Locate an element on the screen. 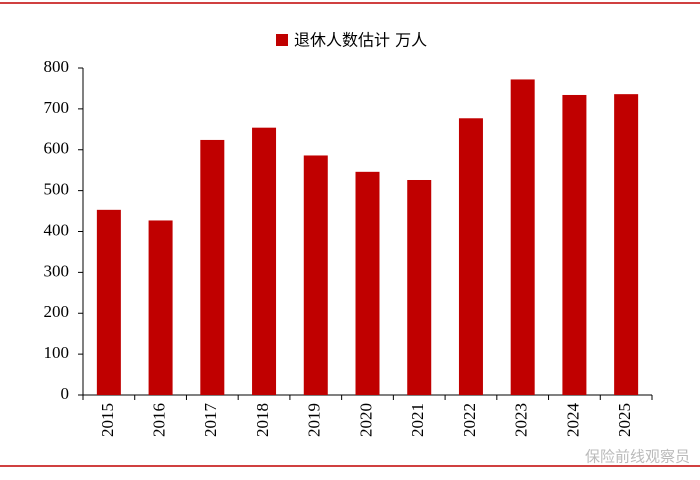  x-tick-label: 2020 is located at coordinates (365, 420).